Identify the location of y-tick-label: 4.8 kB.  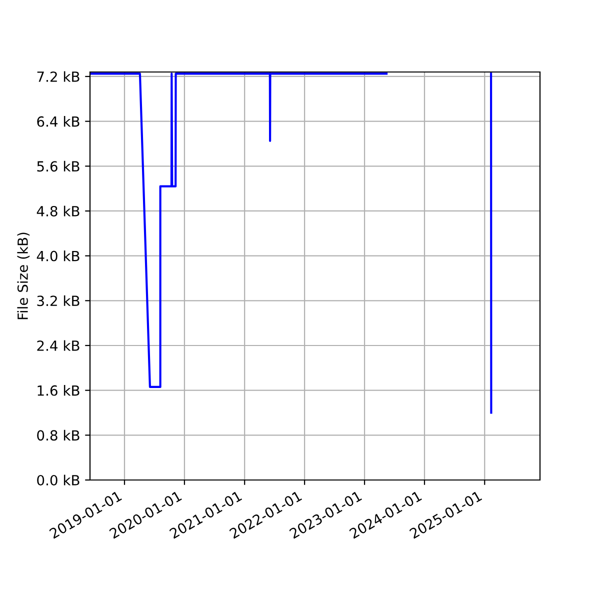
(58, 211).